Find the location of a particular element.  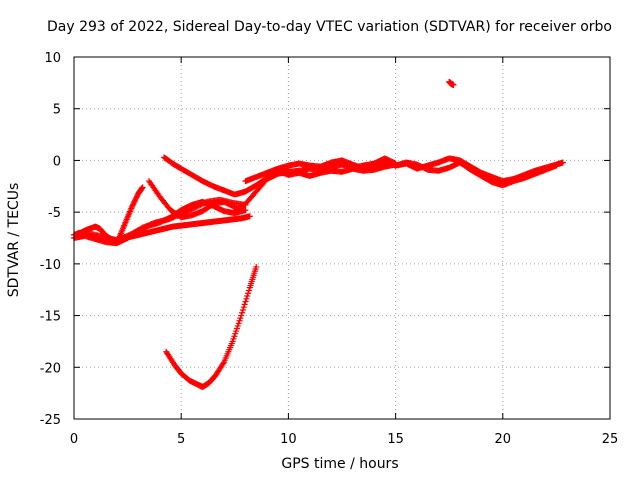

x-tick-label: 25 is located at coordinates (610, 439).